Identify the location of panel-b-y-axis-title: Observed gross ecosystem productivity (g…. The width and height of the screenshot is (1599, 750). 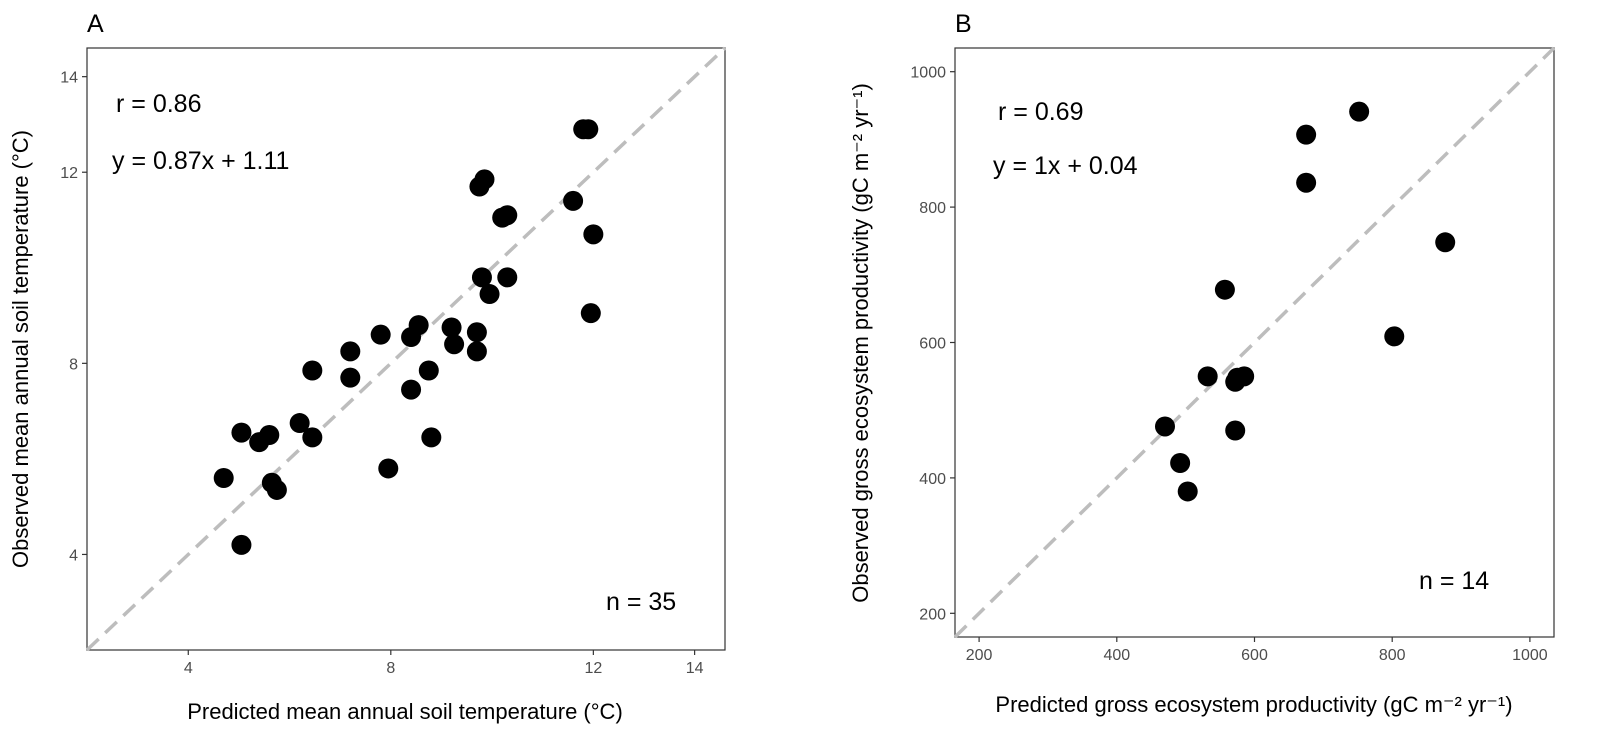
(860, 343).